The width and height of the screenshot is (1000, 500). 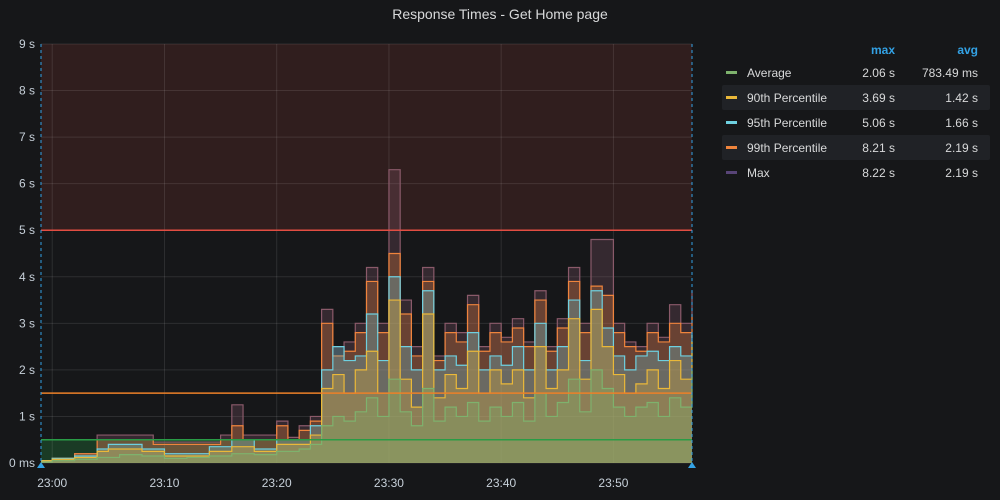 I want to click on legend-max-value: 2.06 s, so click(x=878, y=73).